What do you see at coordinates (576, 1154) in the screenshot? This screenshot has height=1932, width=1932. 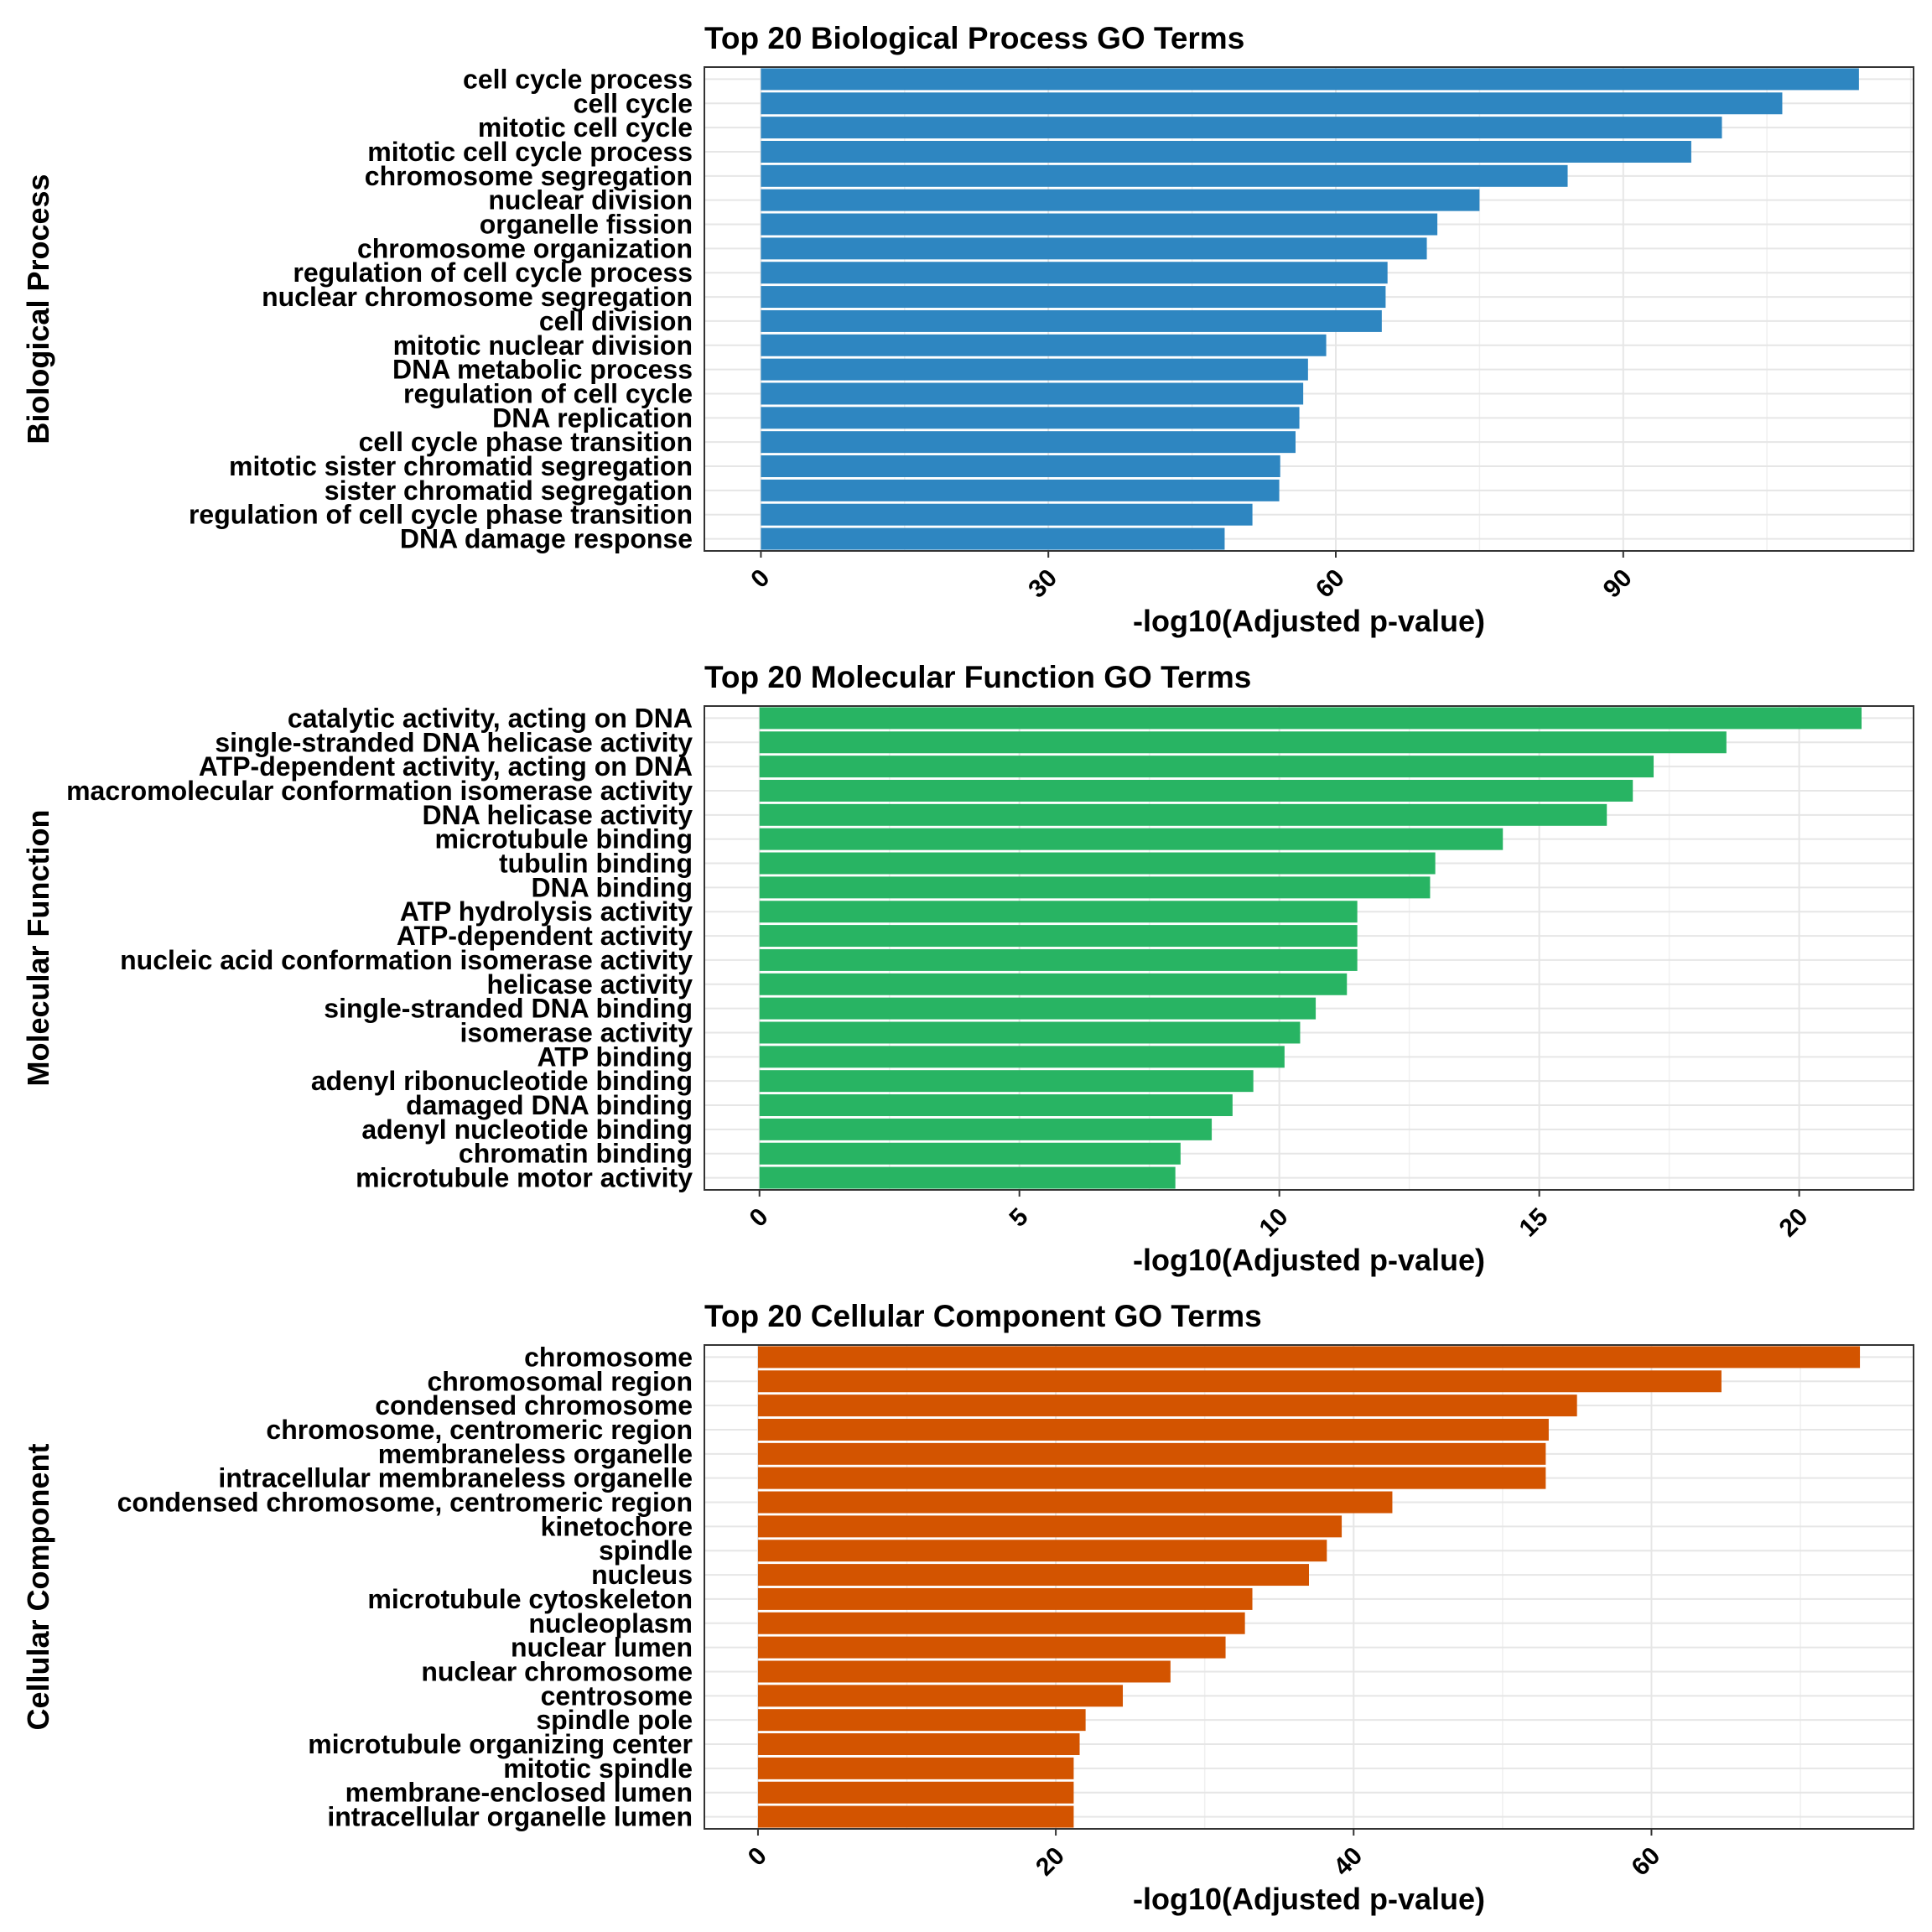 I see `category-label: chromatin binding` at bounding box center [576, 1154].